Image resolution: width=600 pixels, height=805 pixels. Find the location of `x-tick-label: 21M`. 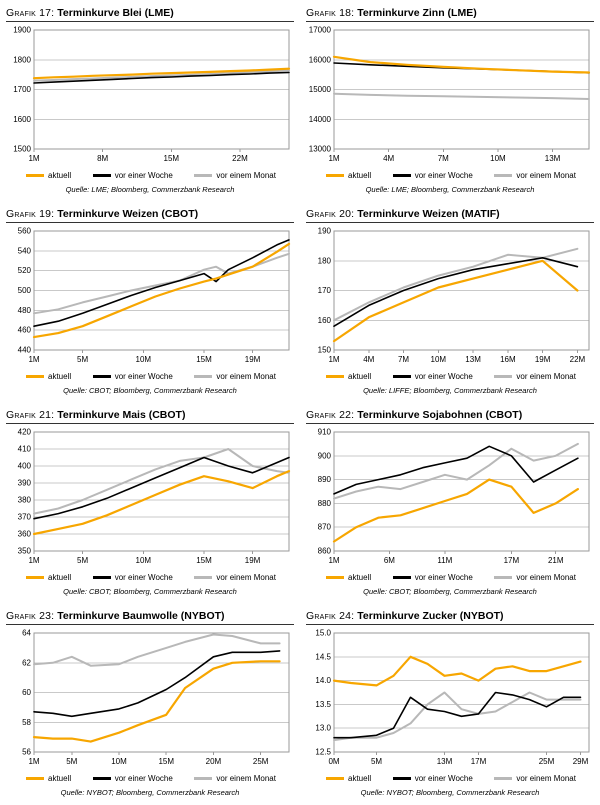

x-tick-label: 21M is located at coordinates (556, 560).